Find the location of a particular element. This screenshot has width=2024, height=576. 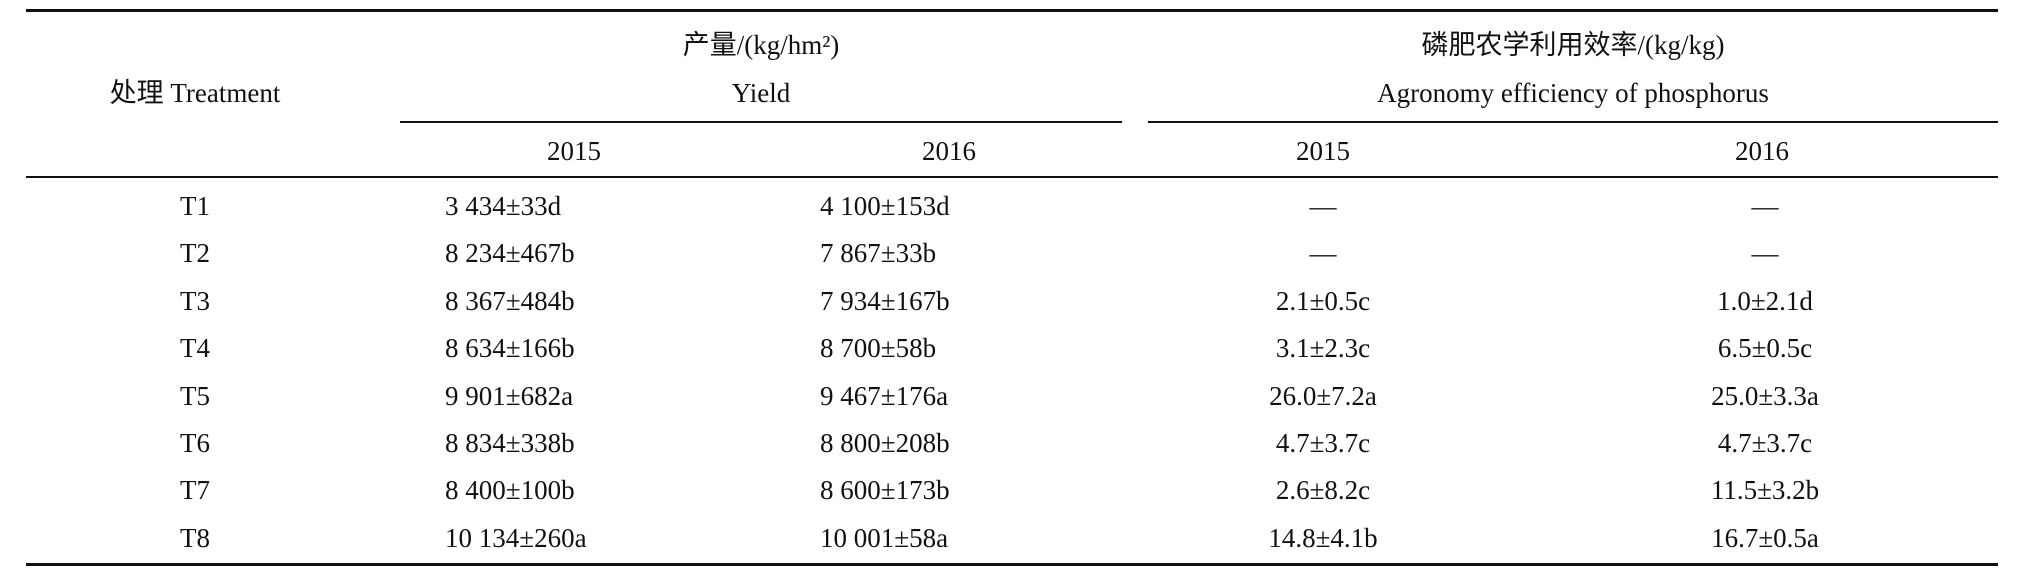

efficiency-header-en: Agronomy efficiency of phosphorus is located at coordinates (1573, 93).